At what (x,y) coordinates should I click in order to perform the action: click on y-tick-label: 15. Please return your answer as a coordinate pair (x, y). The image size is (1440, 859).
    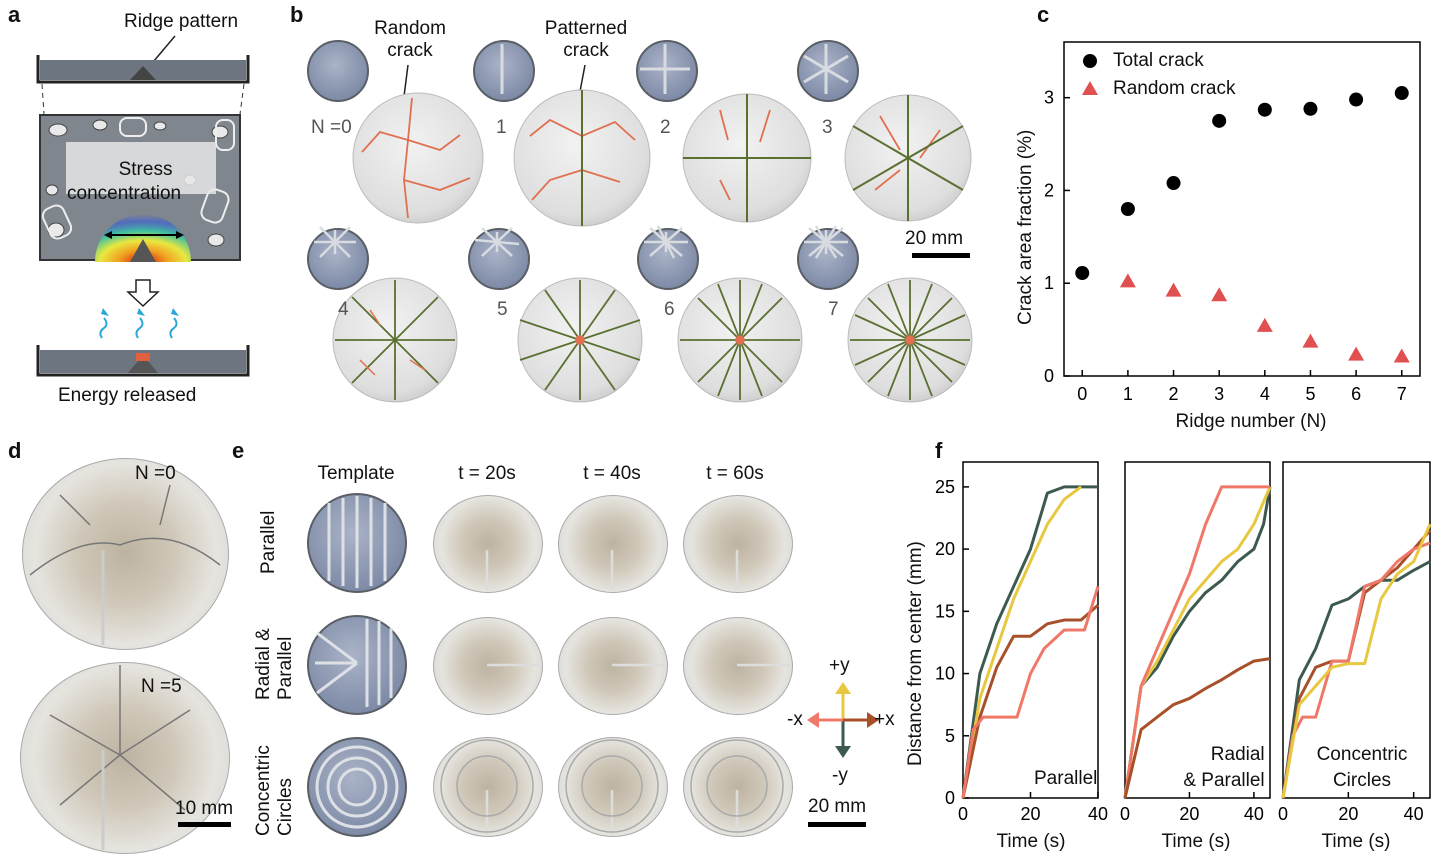
    Looking at the image, I should click on (945, 611).